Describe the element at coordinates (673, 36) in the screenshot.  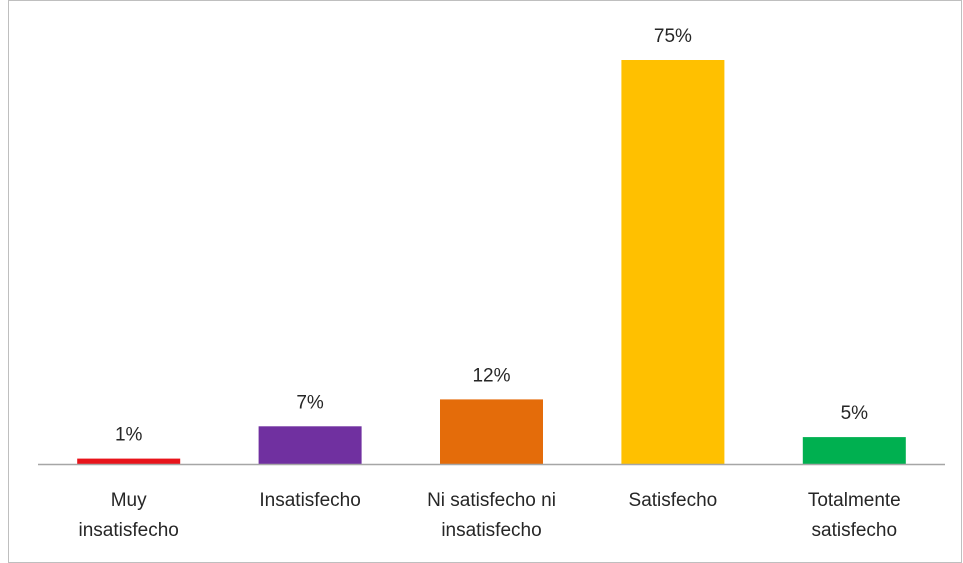
I see `value-label-3: 75%` at that location.